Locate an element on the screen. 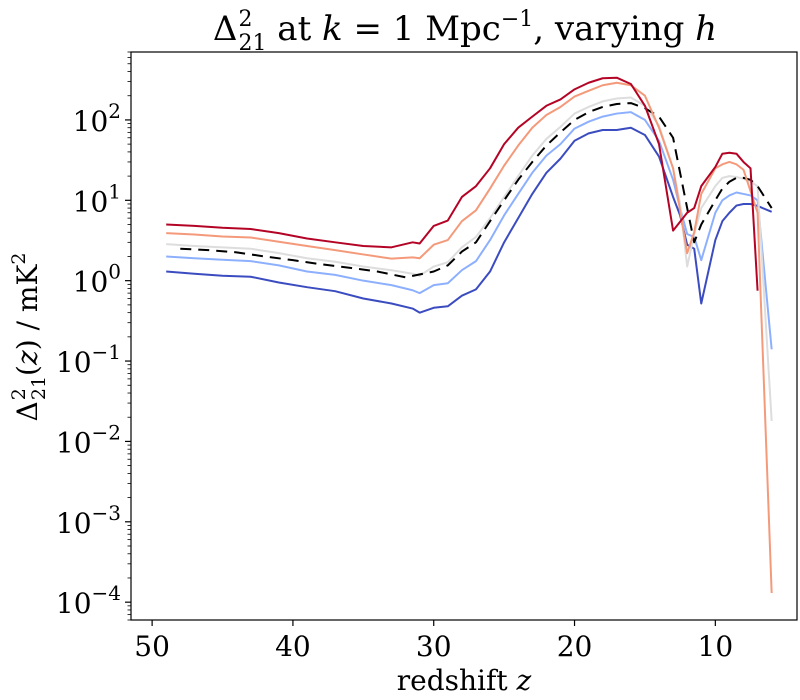  y-tick-label-4: 10⁰ is located at coordinates (97, 279).